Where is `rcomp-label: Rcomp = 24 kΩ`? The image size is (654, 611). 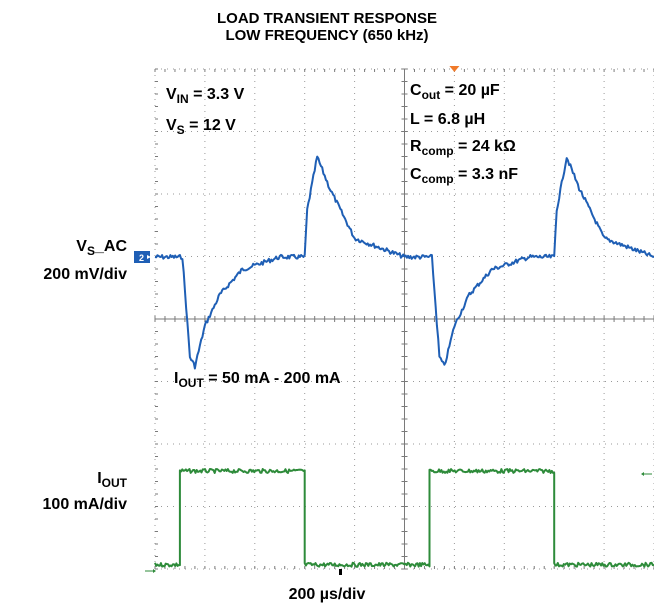
rcomp-label: Rcomp = 24 kΩ is located at coordinates (463, 148).